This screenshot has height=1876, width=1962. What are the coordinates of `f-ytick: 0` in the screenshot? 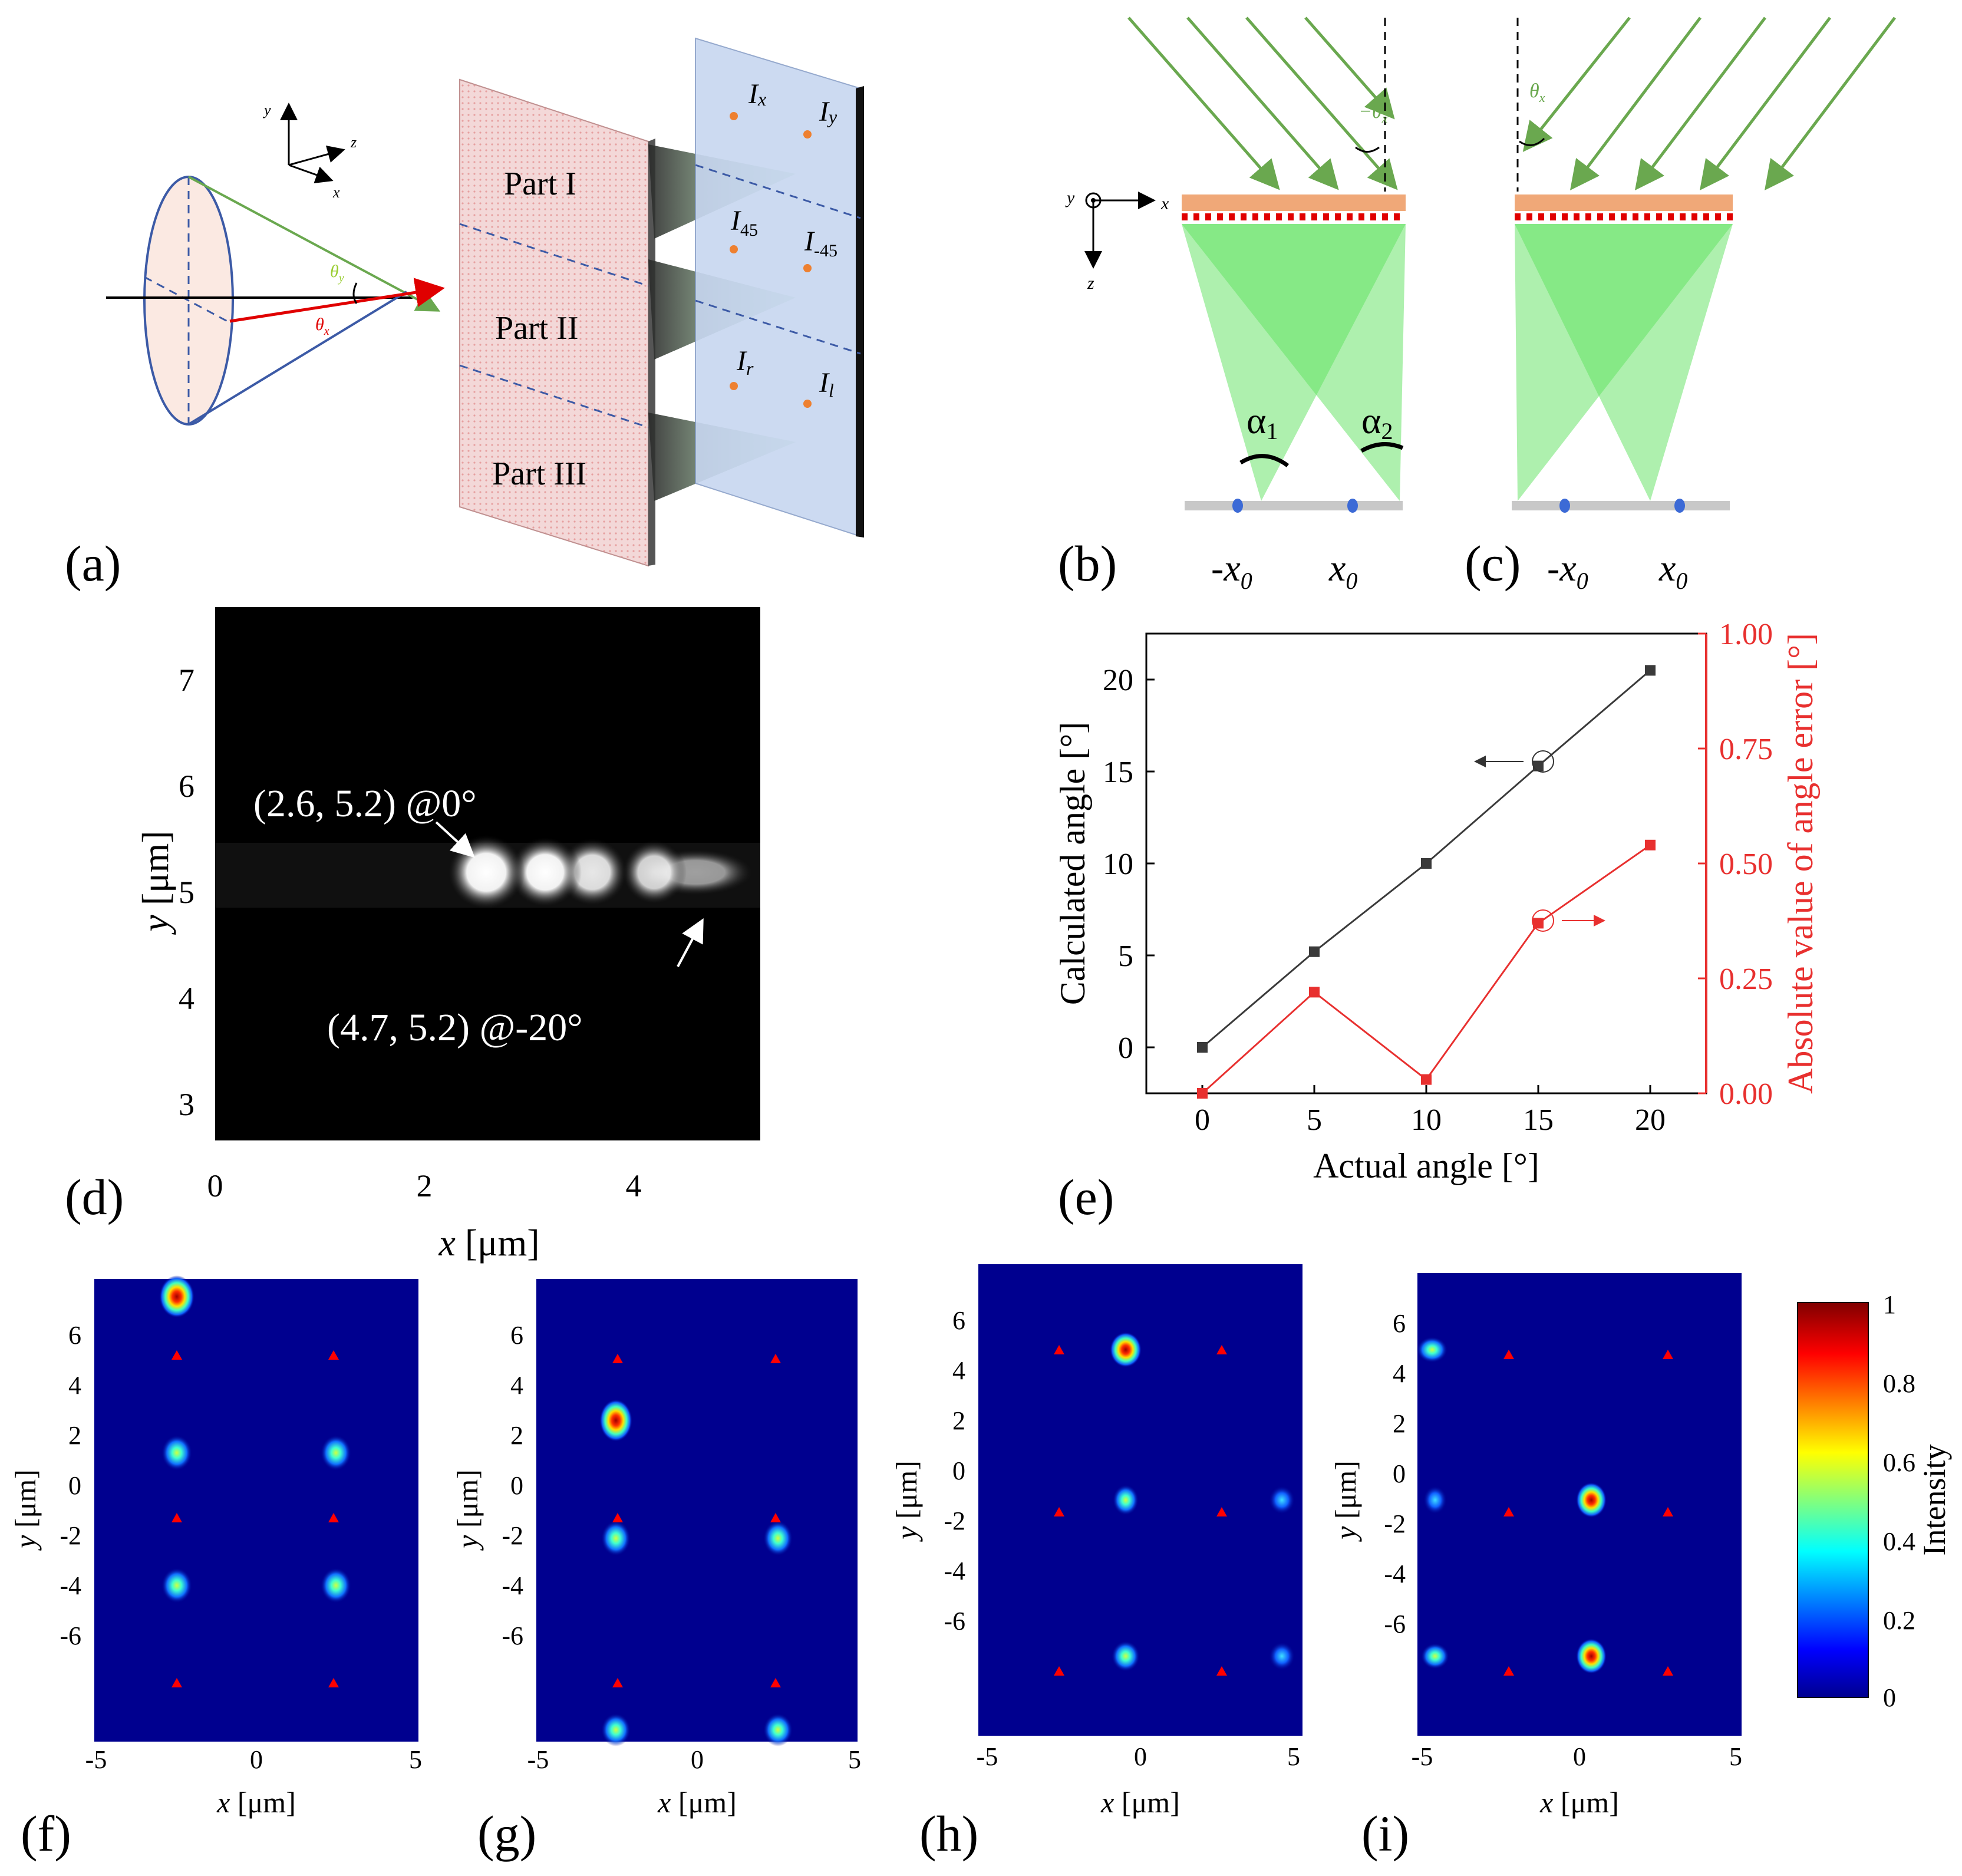 It's located at (74, 1486).